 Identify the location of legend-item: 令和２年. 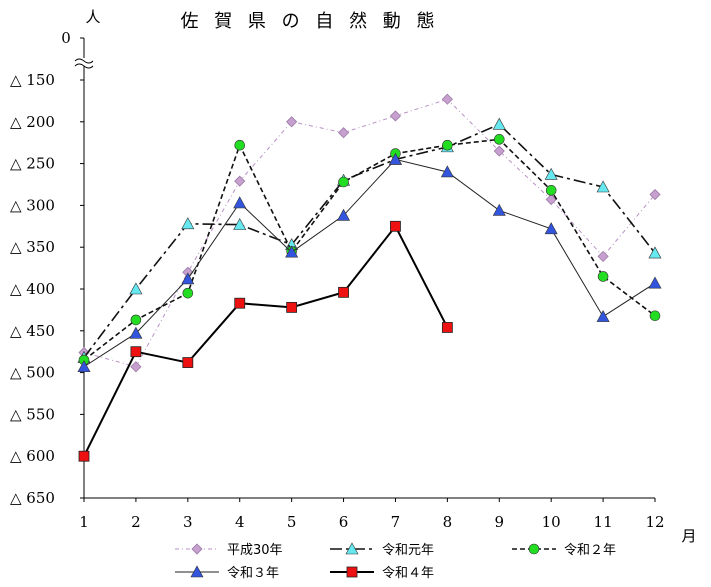
(564, 550).